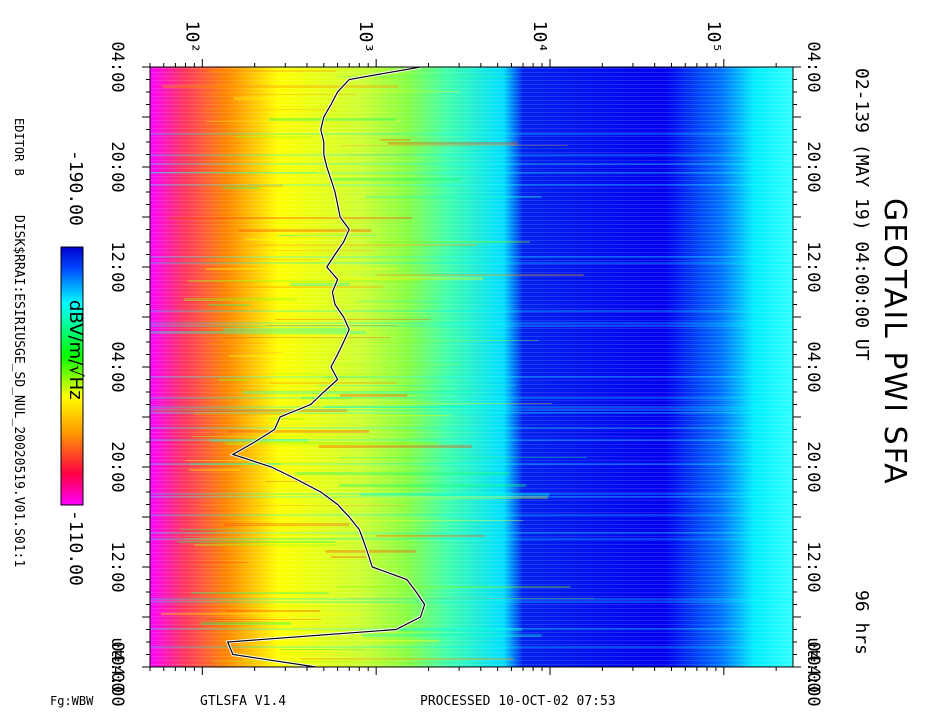  Describe the element at coordinates (861, 623) in the screenshot. I see `duration-label: 96 hrs` at that location.